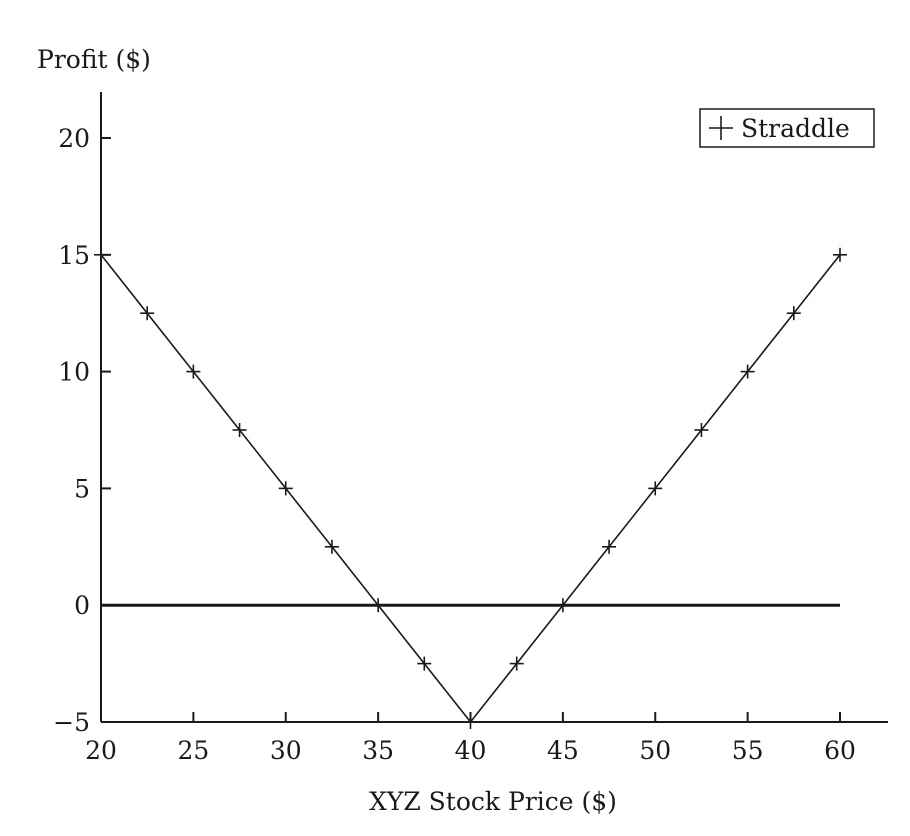 This screenshot has height=836, width=910. Describe the element at coordinates (795, 128) in the screenshot. I see `legend-label: Straddle` at that location.